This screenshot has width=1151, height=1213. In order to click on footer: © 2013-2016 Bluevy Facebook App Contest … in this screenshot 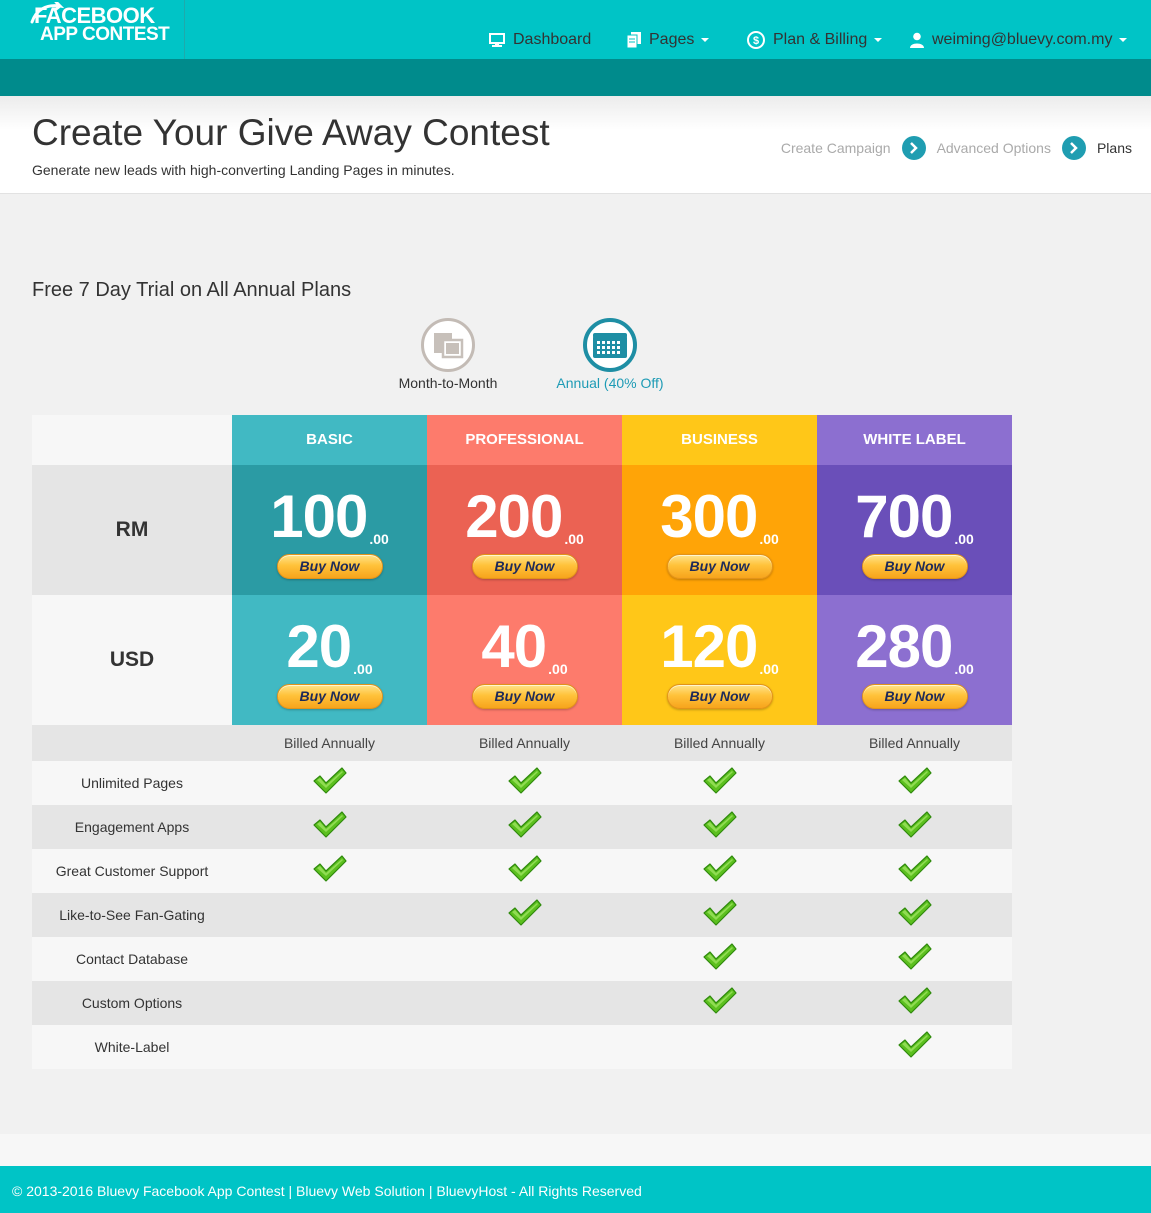, I will do `click(575, 1189)`.